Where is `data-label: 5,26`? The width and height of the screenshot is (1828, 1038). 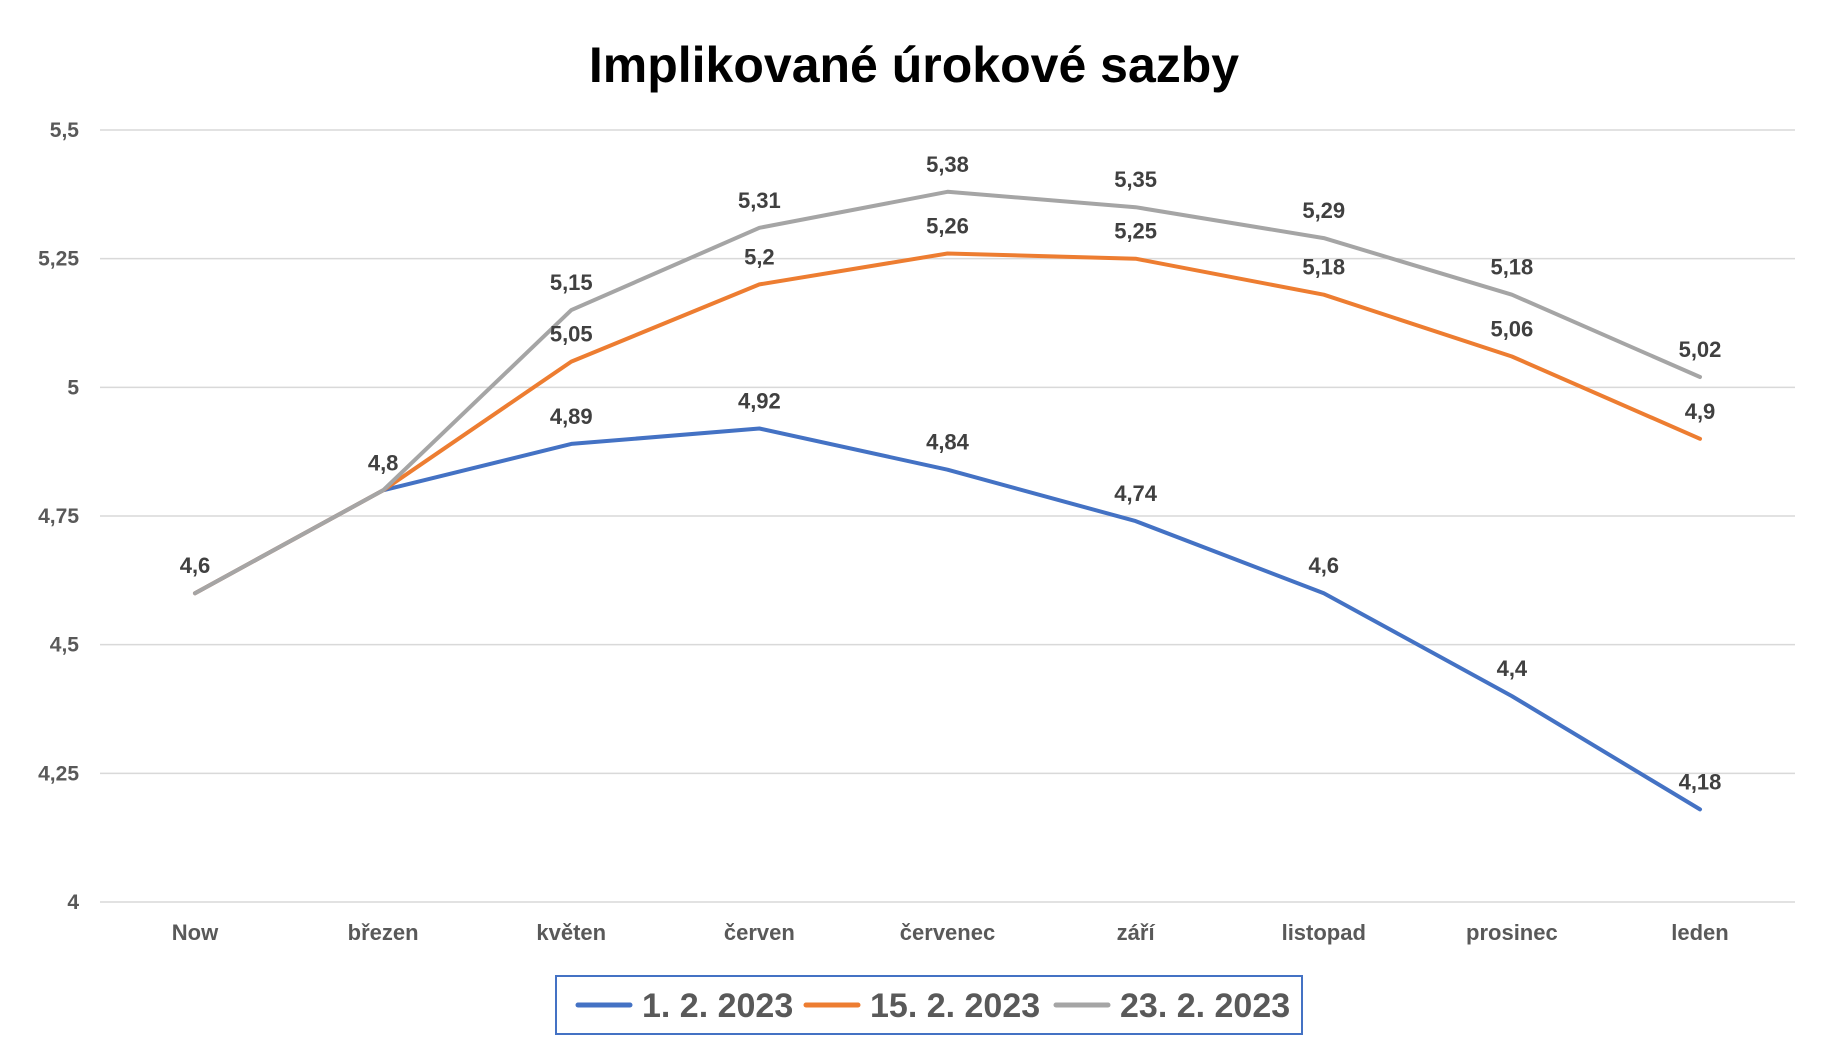
data-label: 5,26 is located at coordinates (947, 226).